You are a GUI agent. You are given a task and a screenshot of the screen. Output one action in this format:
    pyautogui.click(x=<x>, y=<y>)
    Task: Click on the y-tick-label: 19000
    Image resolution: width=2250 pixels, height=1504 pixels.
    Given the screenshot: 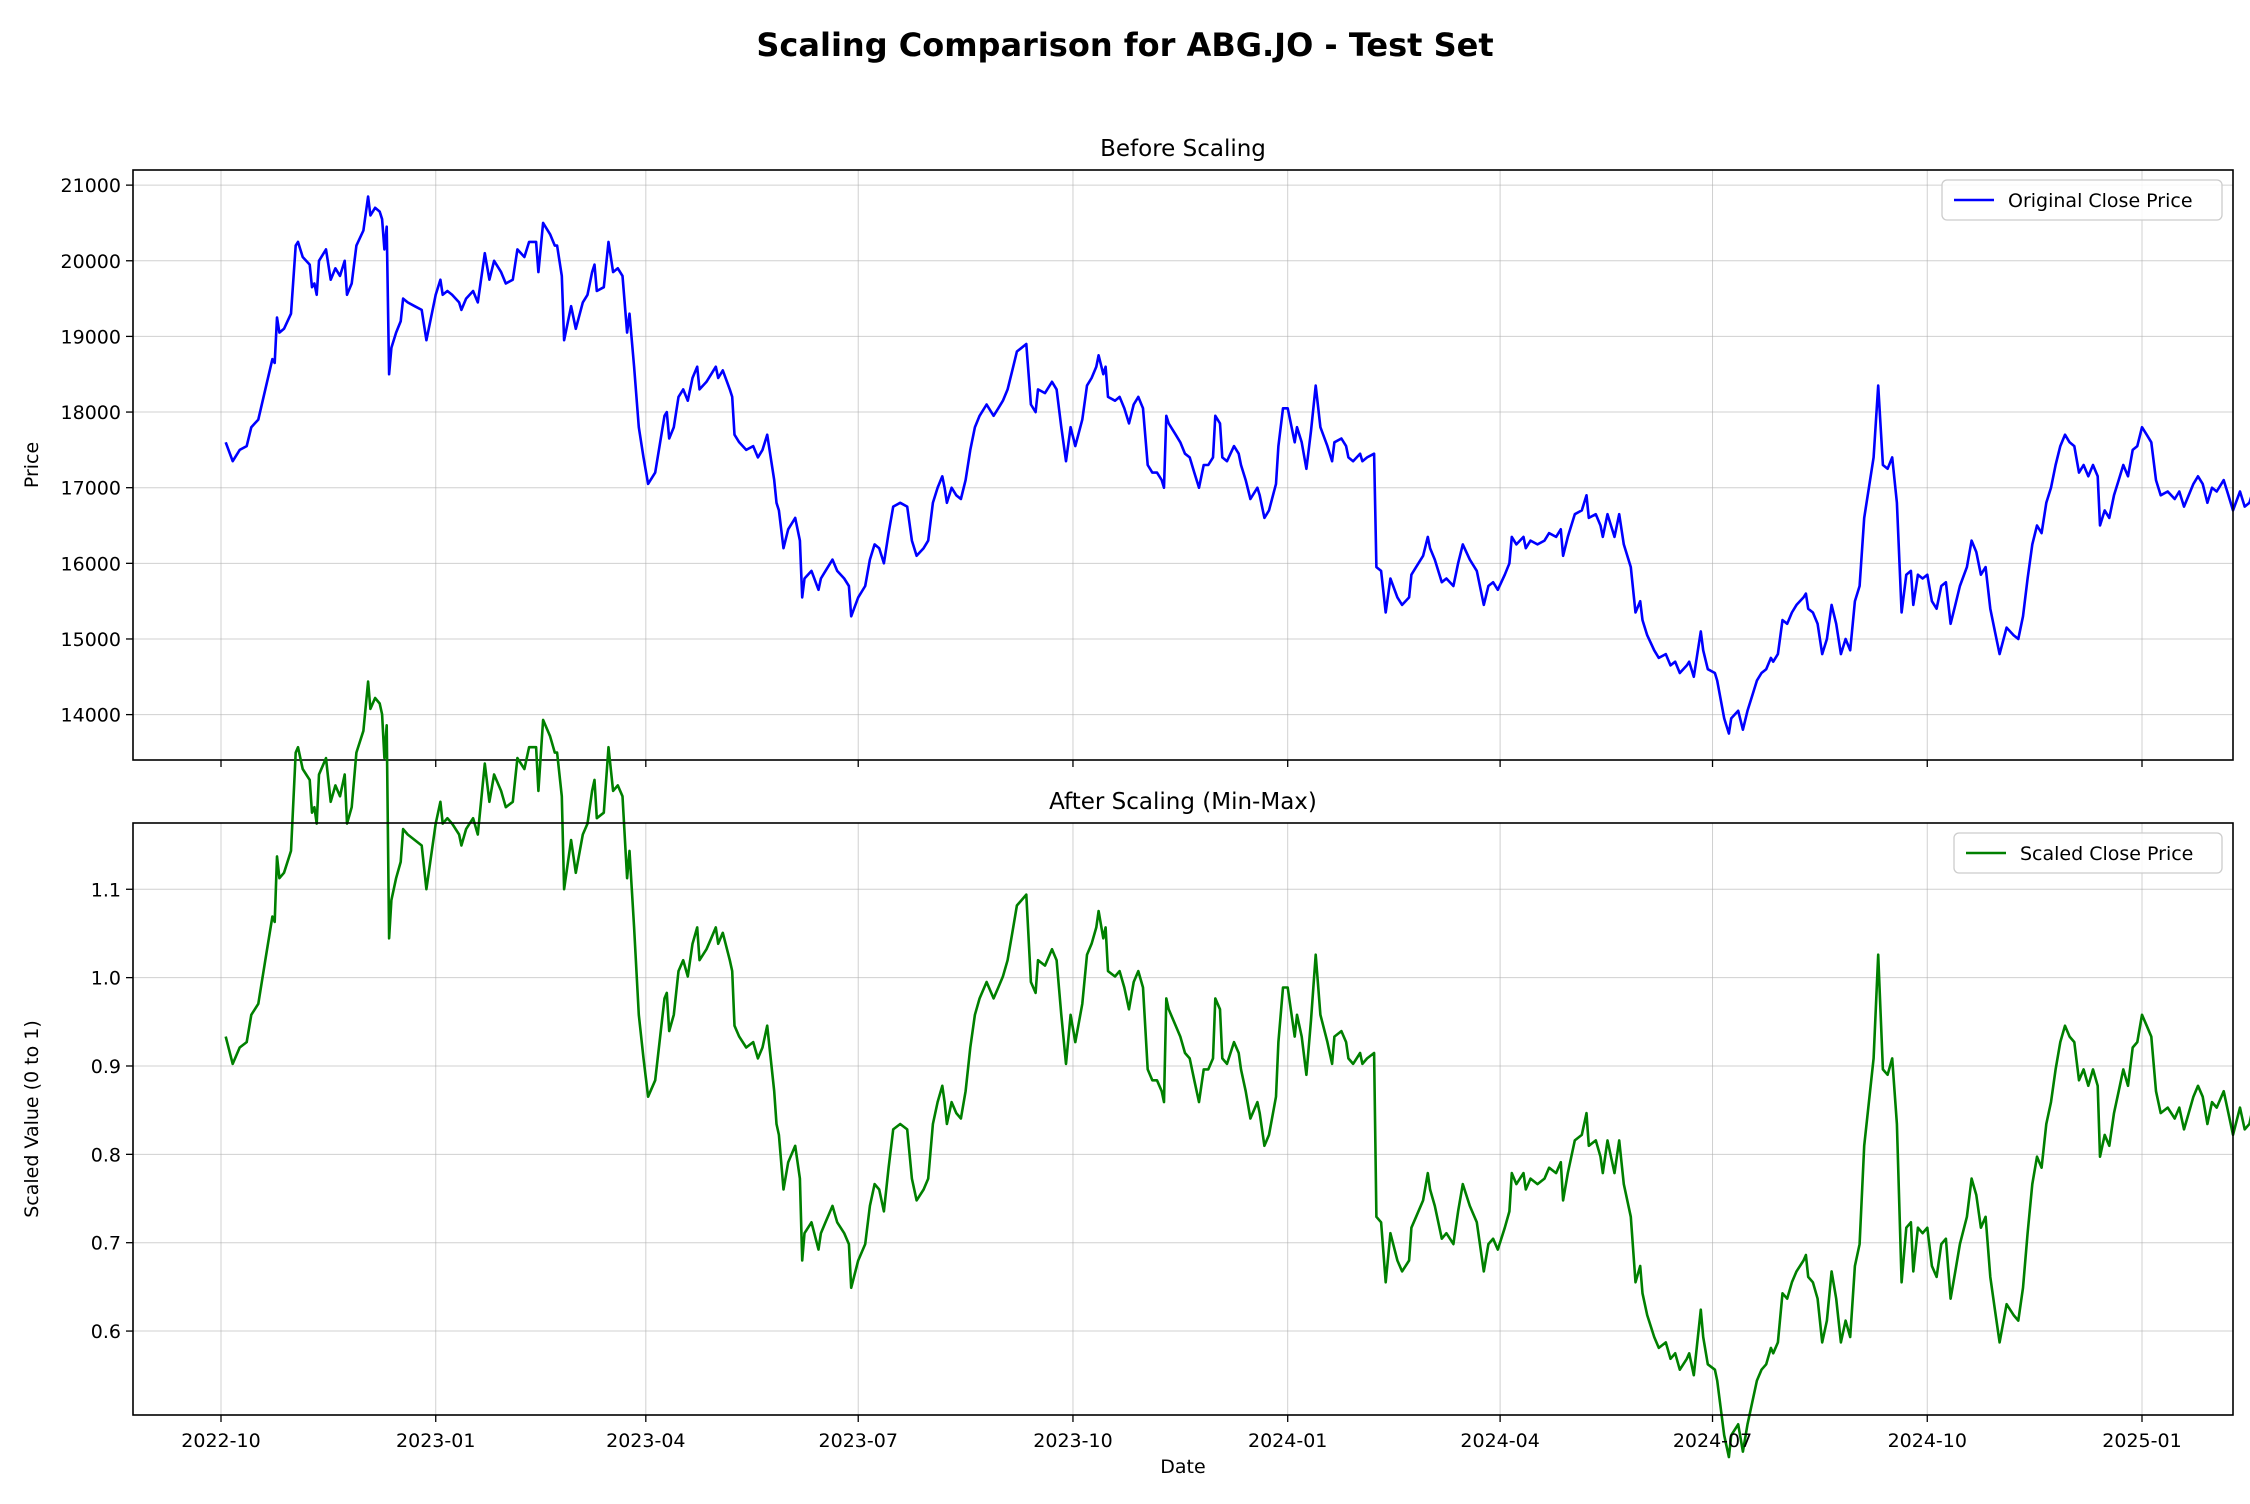 What is the action you would take?
    pyautogui.click(x=91, y=337)
    